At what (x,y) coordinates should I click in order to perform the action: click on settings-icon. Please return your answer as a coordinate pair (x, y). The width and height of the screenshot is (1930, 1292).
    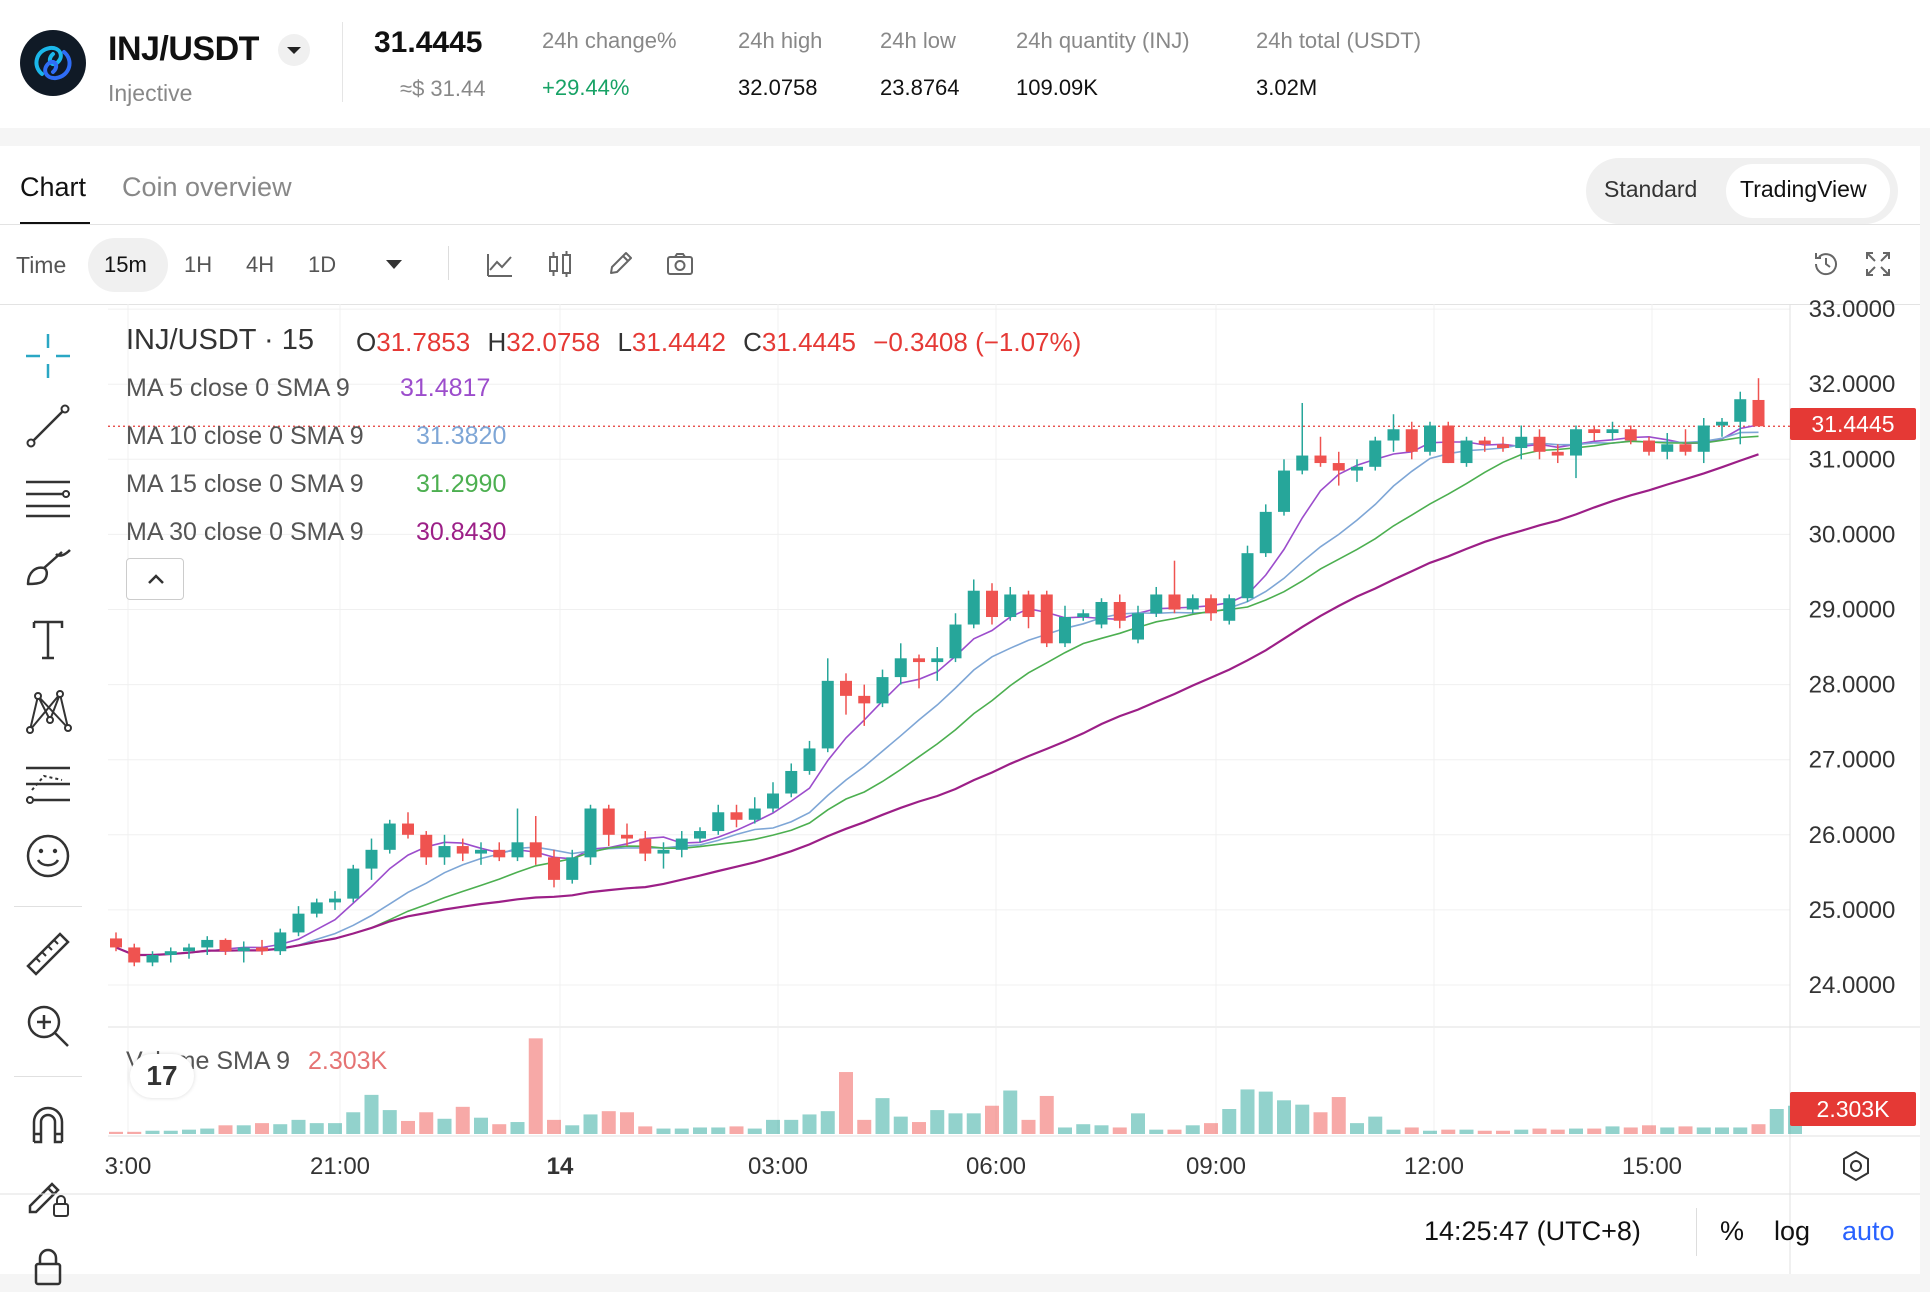
    Looking at the image, I should click on (1856, 1166).